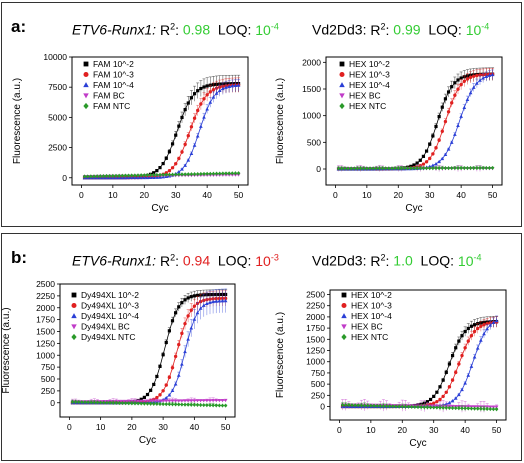 This screenshot has height=463, width=524. What do you see at coordinates (414, 121) in the screenshot?
I see `plot-frame` at bounding box center [414, 121].